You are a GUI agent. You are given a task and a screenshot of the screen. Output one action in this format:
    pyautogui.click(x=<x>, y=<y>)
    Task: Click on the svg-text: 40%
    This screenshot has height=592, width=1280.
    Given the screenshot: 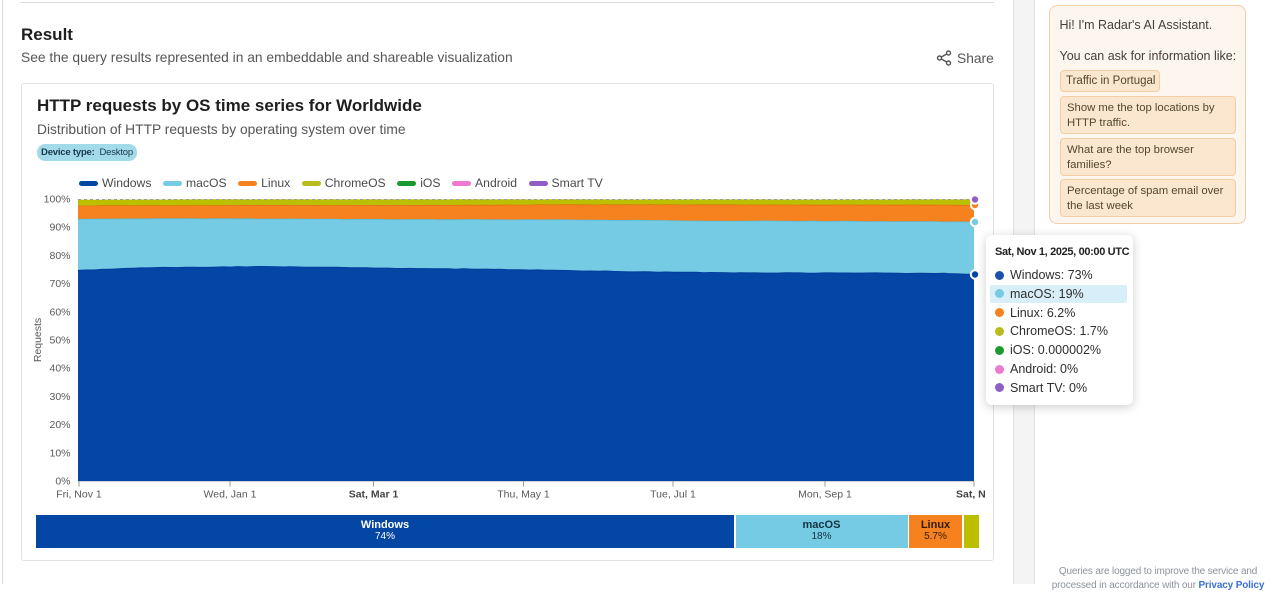 What is the action you would take?
    pyautogui.click(x=59, y=369)
    